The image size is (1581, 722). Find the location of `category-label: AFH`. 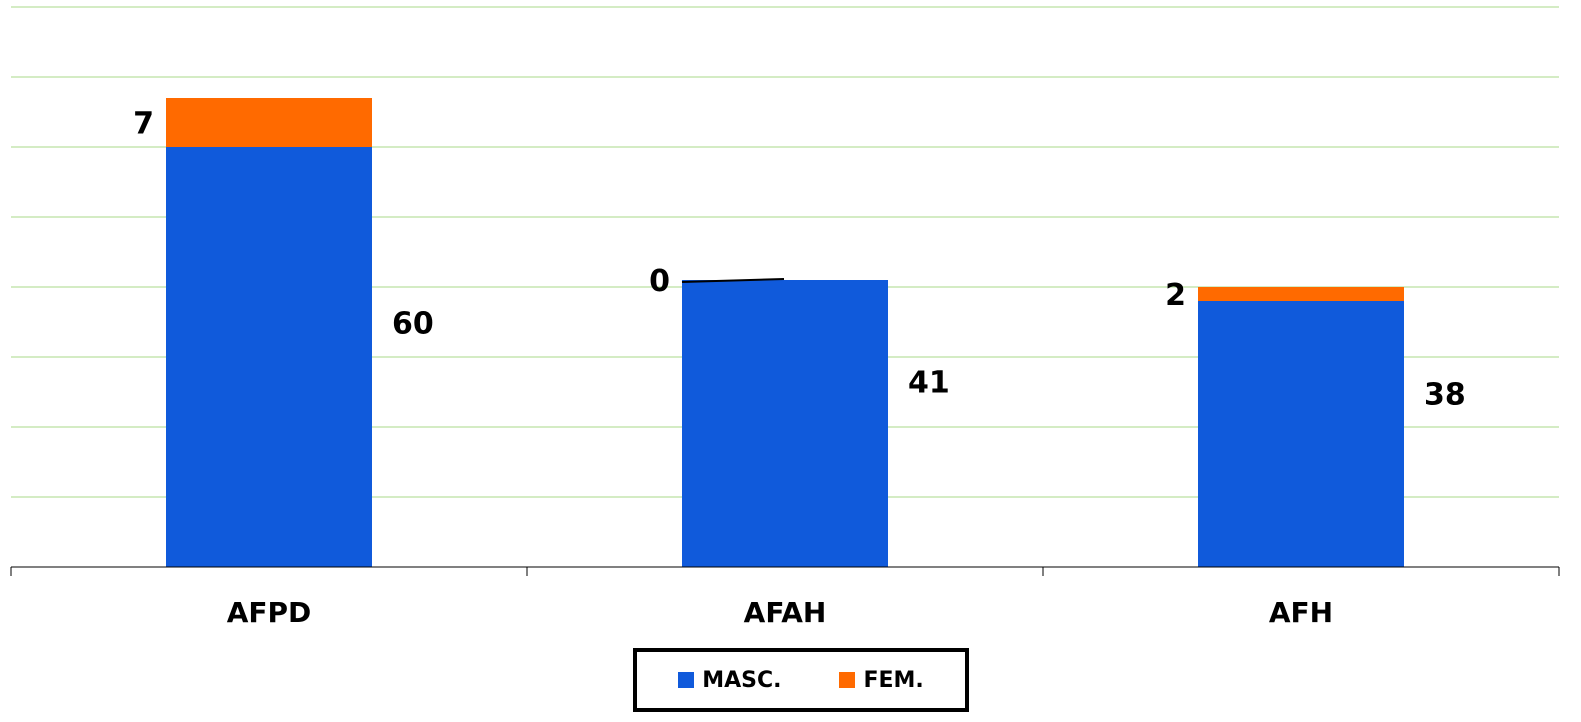

category-label: AFH is located at coordinates (1301, 612).